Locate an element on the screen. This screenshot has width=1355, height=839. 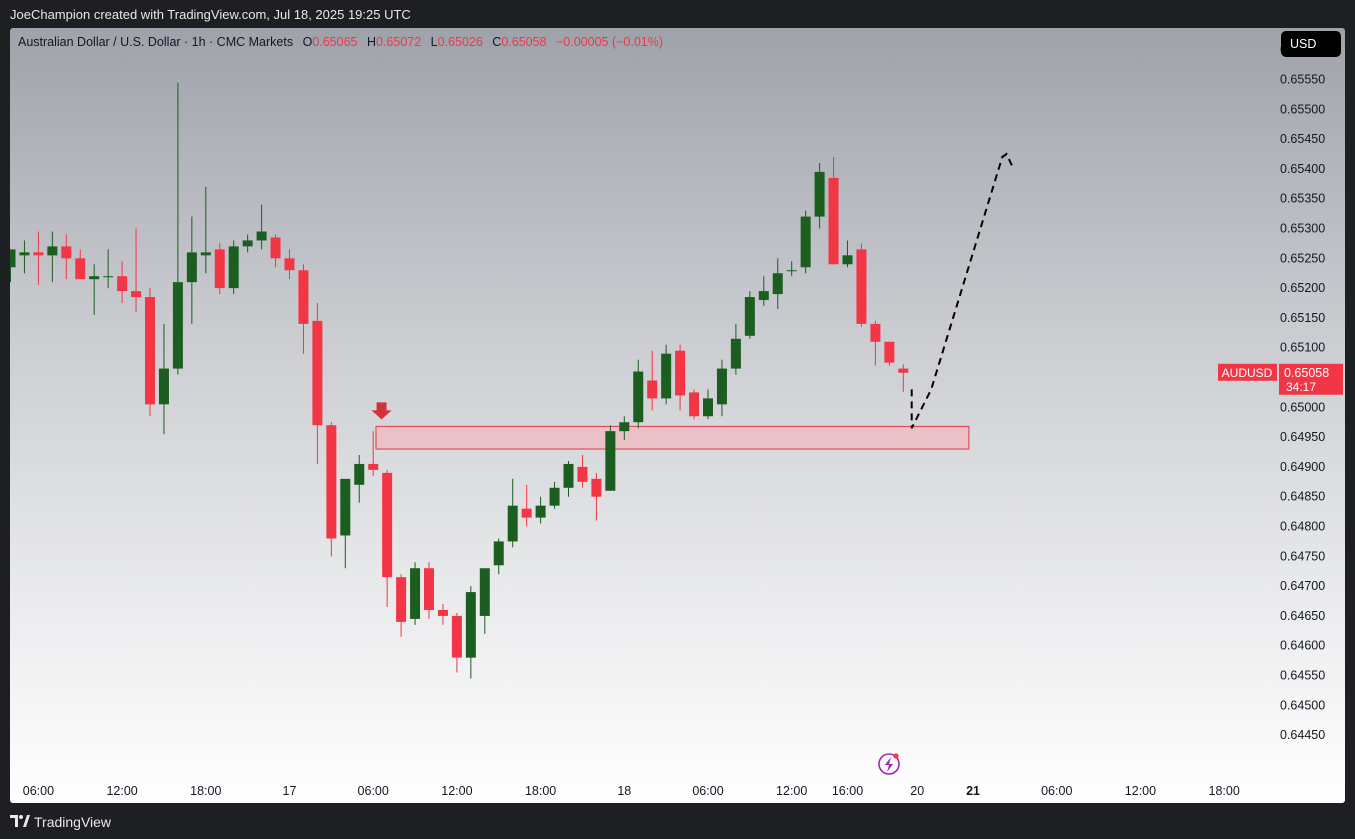
x-axis-tick-label: 18:00 is located at coordinates (205, 791).